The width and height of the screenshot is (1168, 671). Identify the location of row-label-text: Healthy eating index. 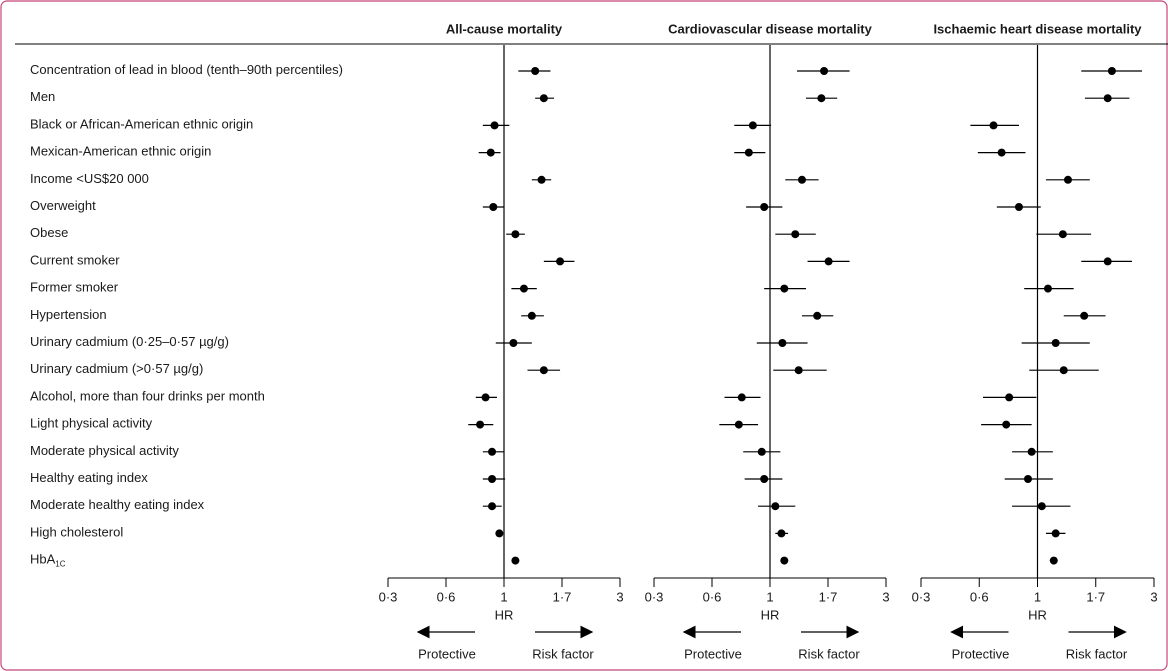
(89, 477).